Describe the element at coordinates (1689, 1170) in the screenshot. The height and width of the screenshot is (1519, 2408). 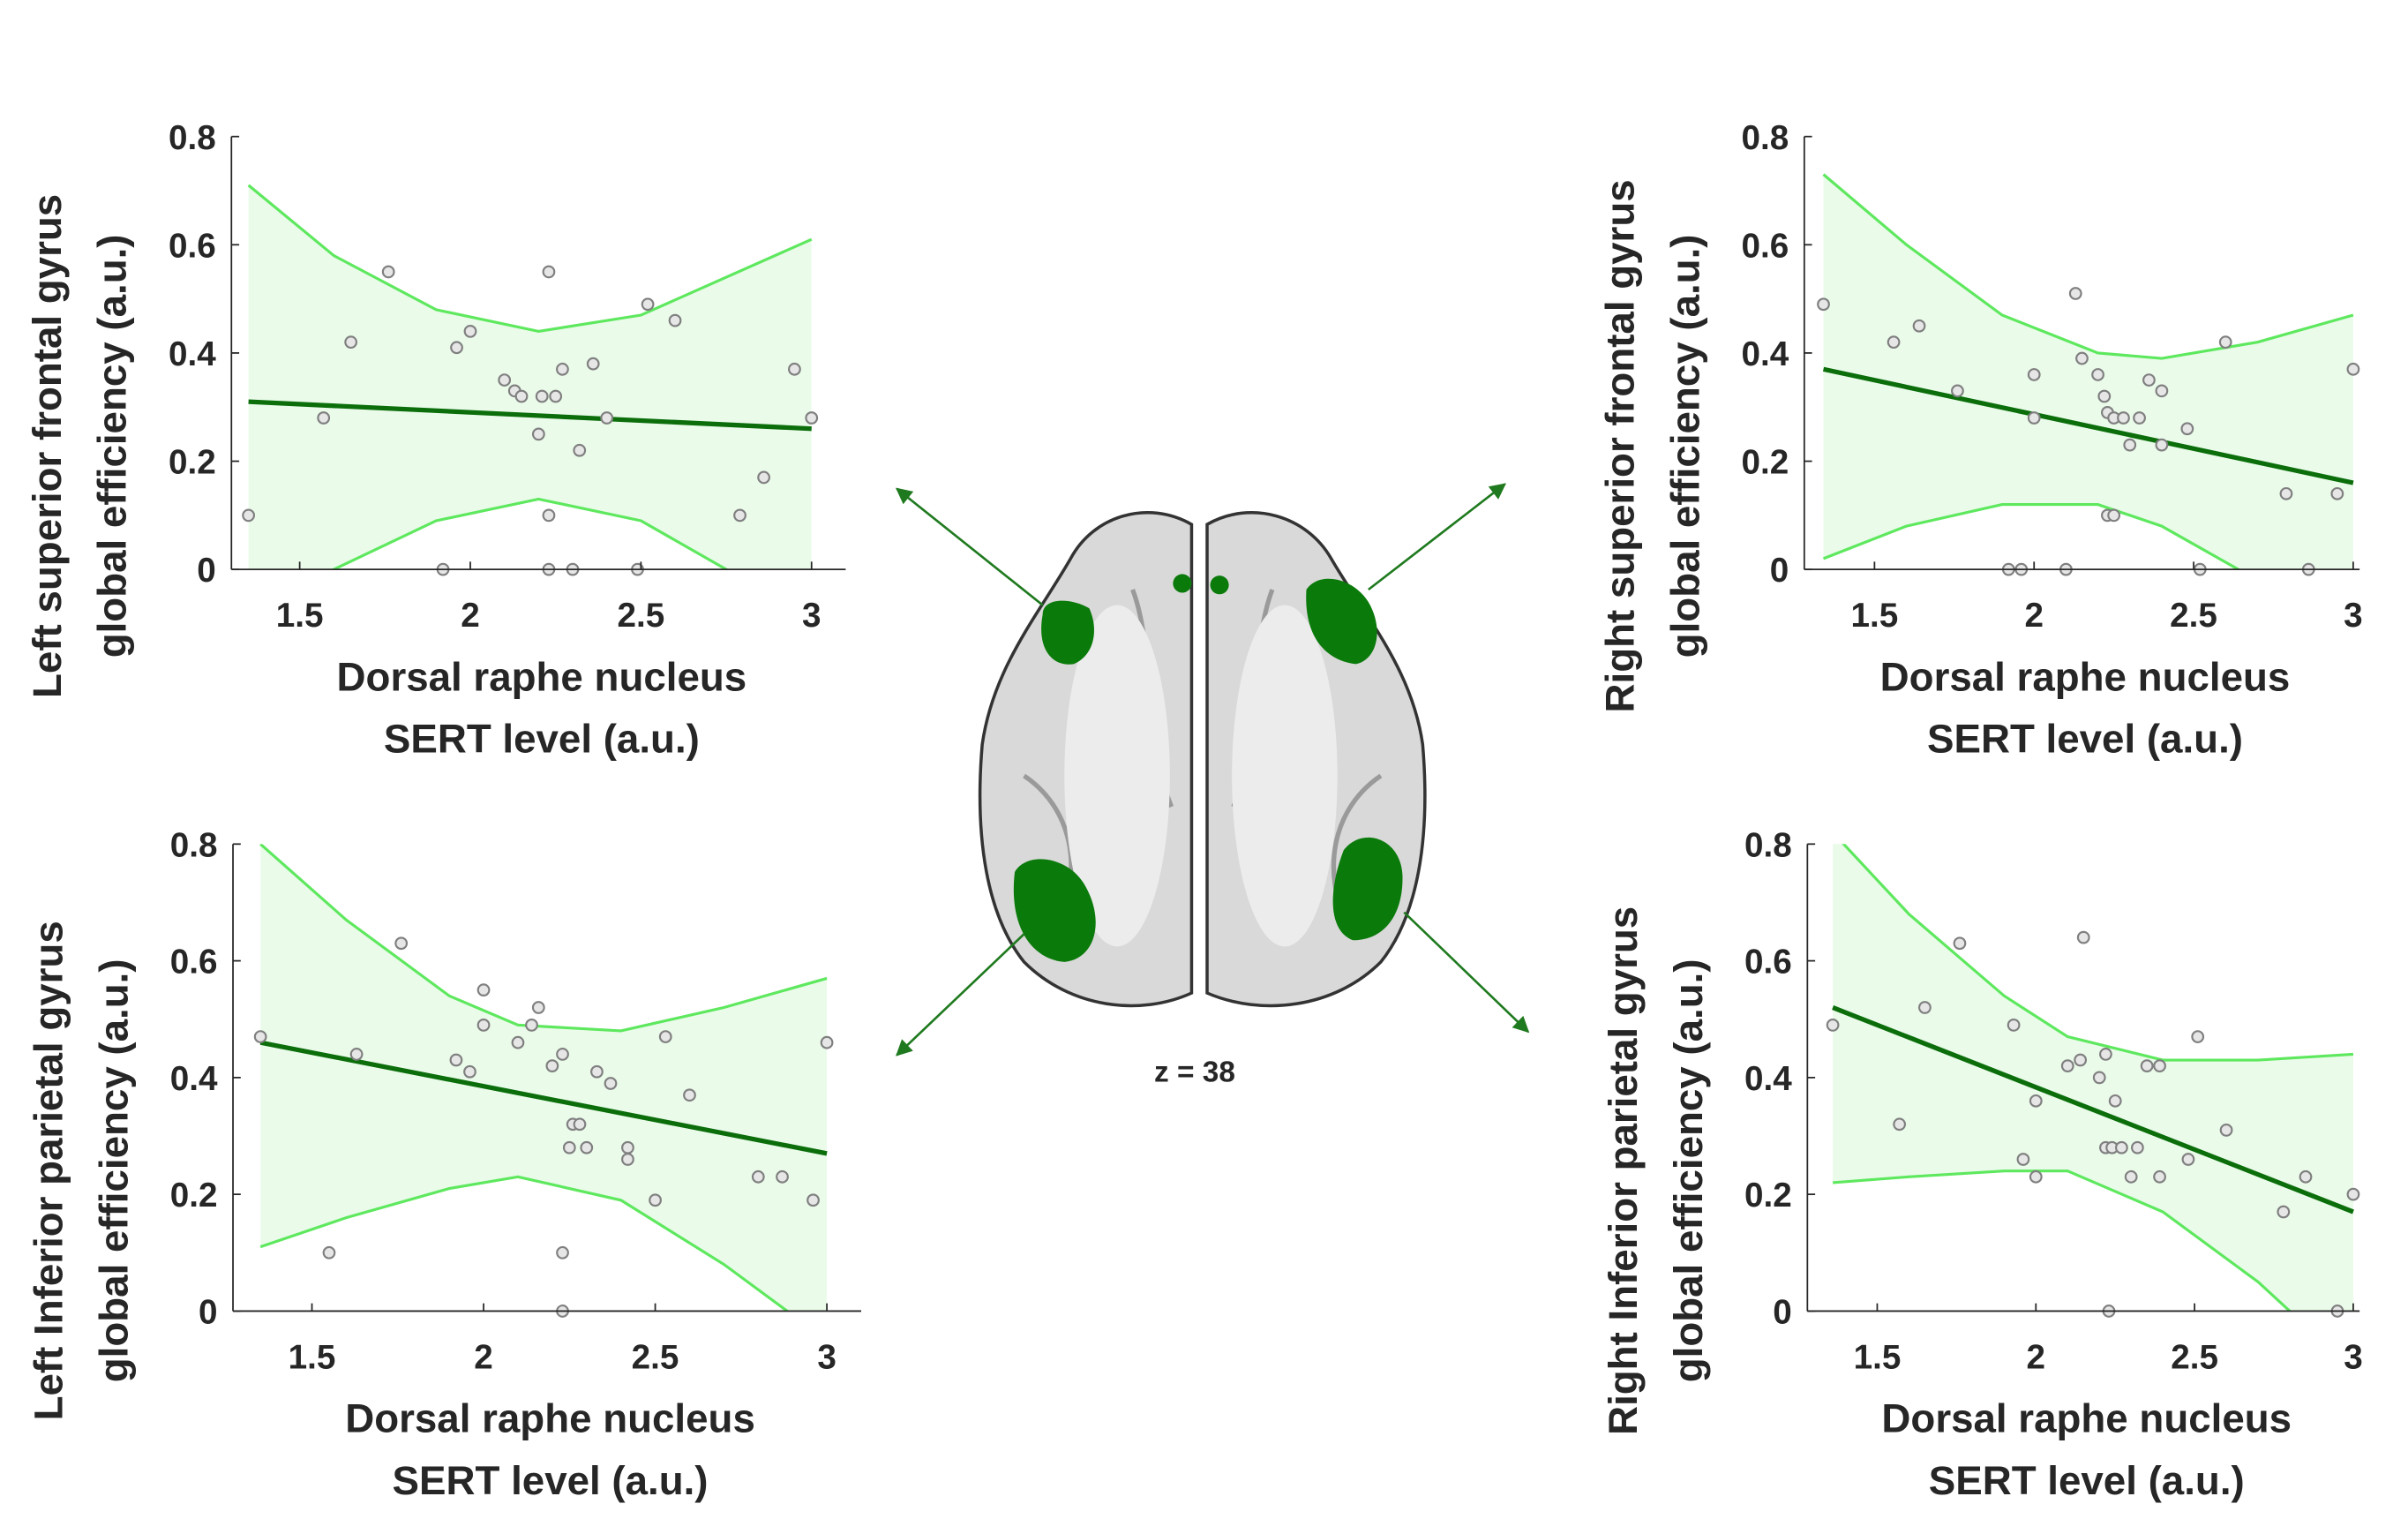
I see `y-axis-label: global efficiency (a.u.)` at that location.